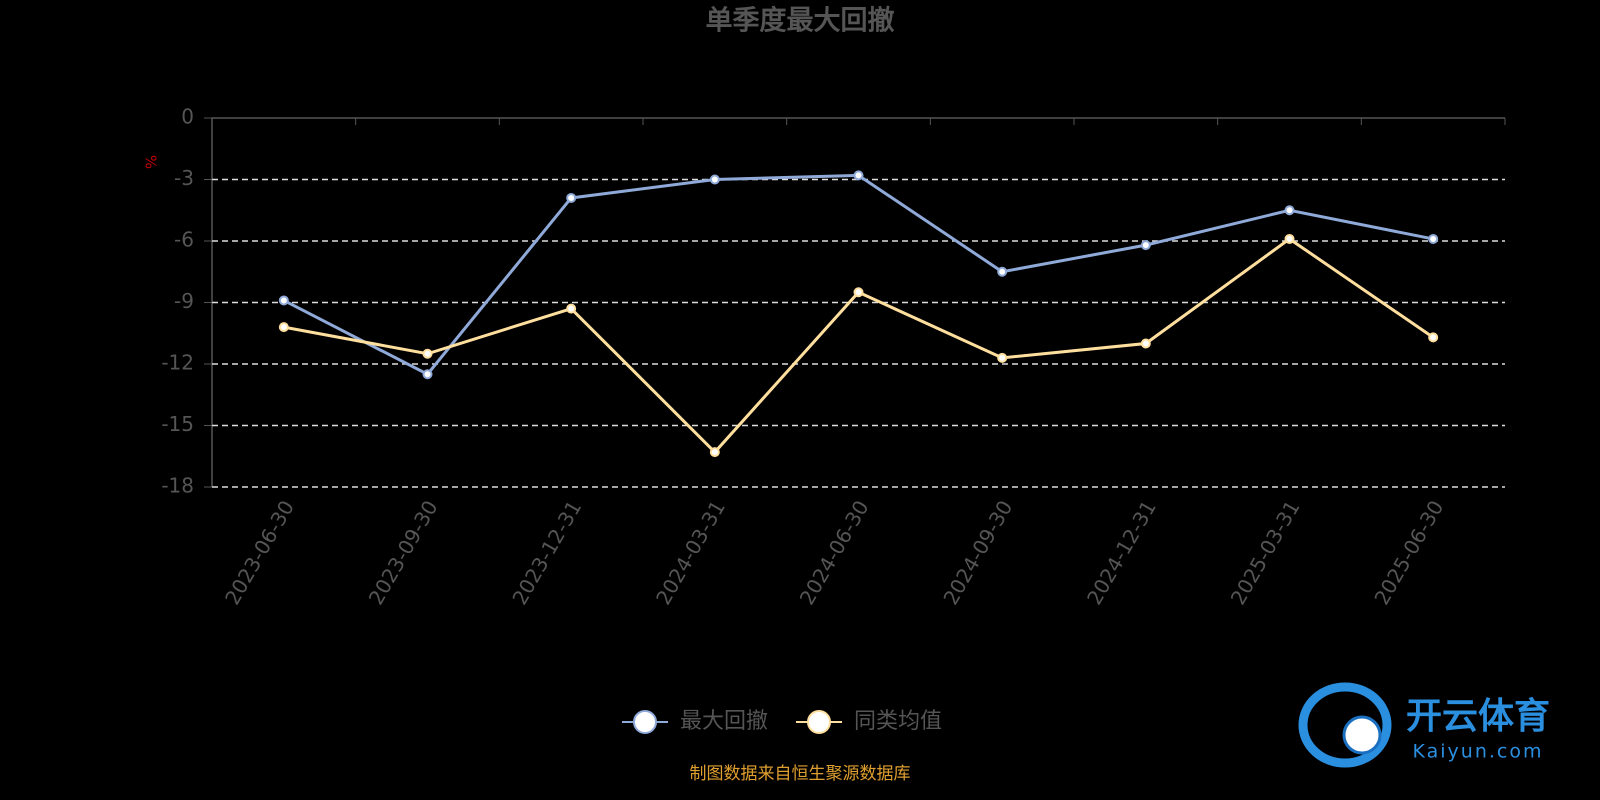 This screenshot has width=1600, height=800. Describe the element at coordinates (259, 552) in the screenshot. I see `x-tick-label: 2023-06-30` at that location.